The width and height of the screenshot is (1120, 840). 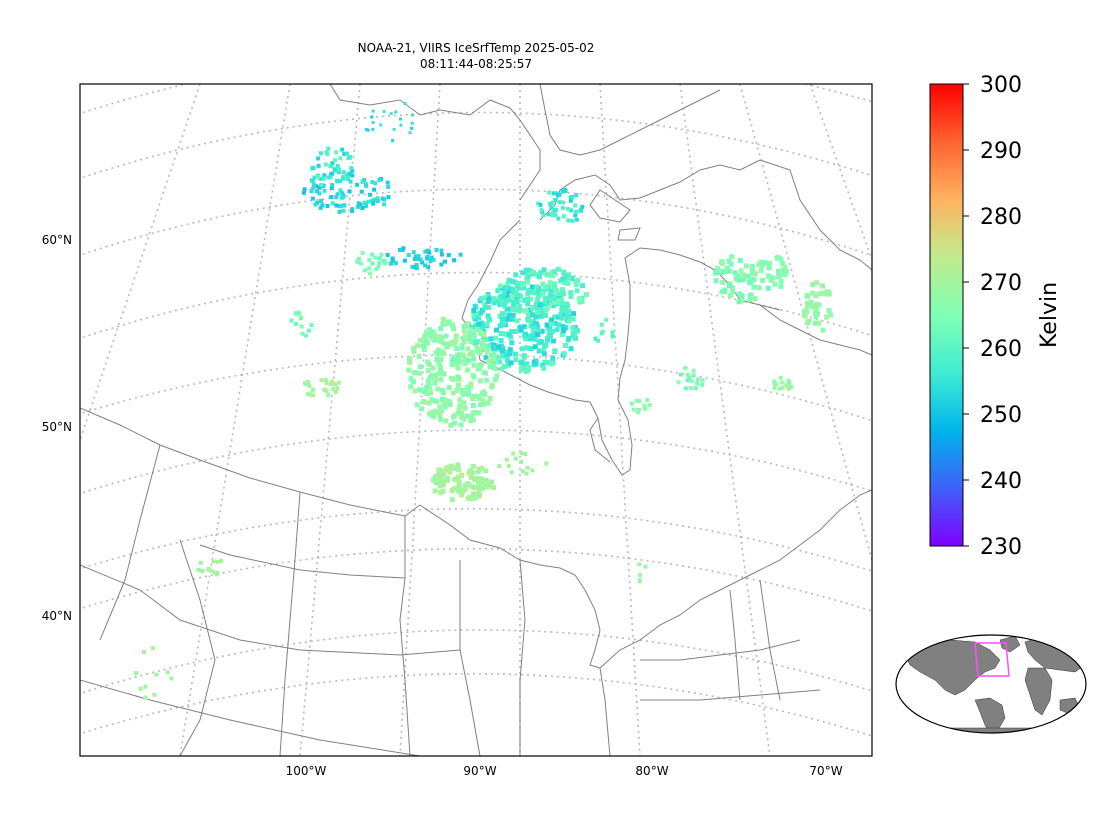 What do you see at coordinates (412, 510) in the screenshot?
I see `us-canada-border-east` at bounding box center [412, 510].